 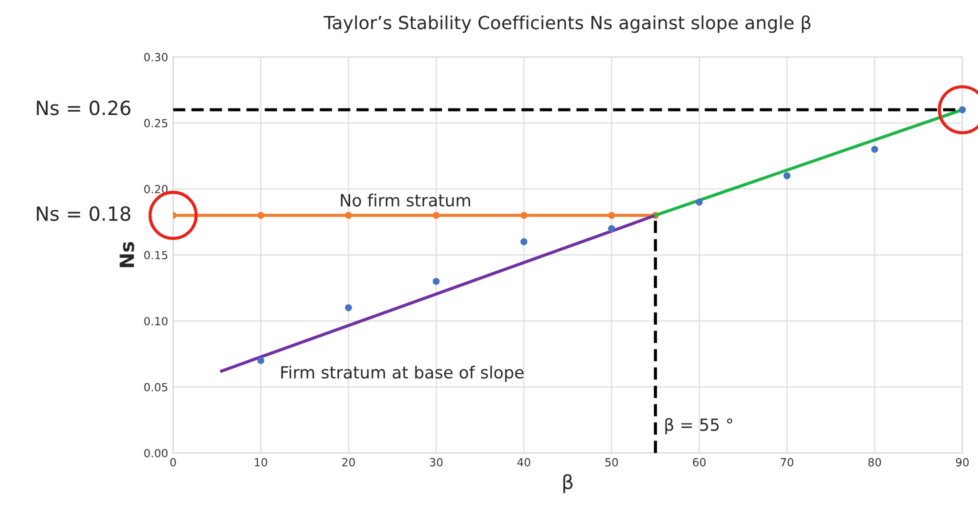 What do you see at coordinates (699, 462) in the screenshot?
I see `x-tick-label: 60` at bounding box center [699, 462].